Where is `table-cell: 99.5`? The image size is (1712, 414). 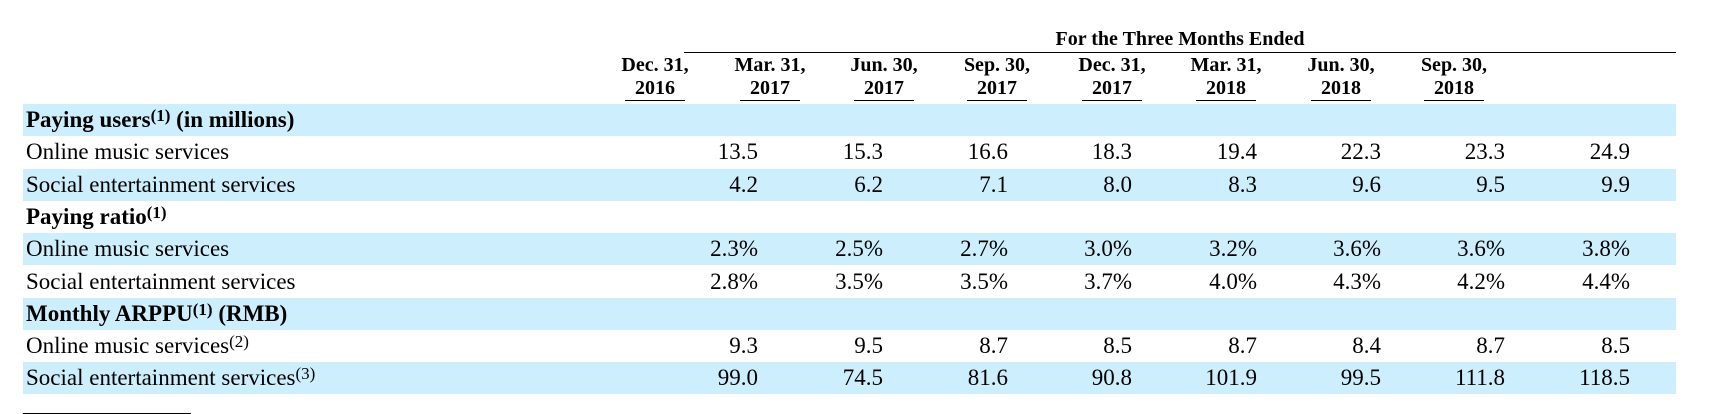
table-cell: 99.5 is located at coordinates (1360, 378).